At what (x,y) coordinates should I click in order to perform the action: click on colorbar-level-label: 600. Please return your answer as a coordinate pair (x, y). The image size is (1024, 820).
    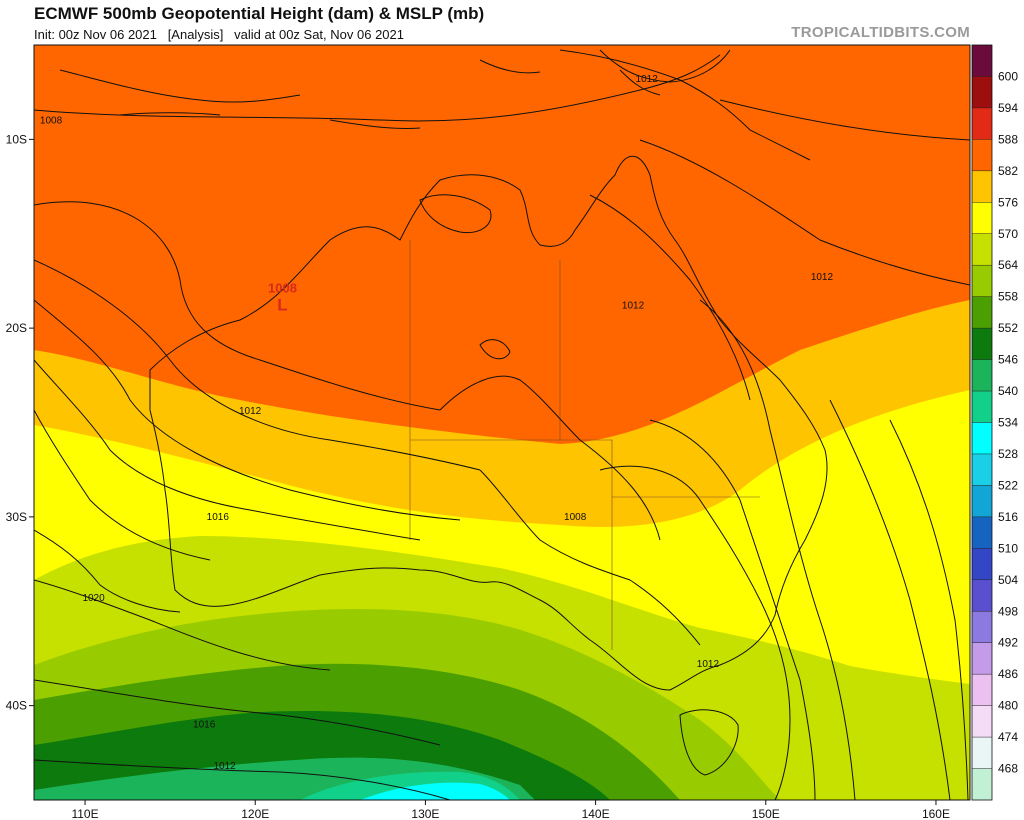
    Looking at the image, I should click on (1008, 76).